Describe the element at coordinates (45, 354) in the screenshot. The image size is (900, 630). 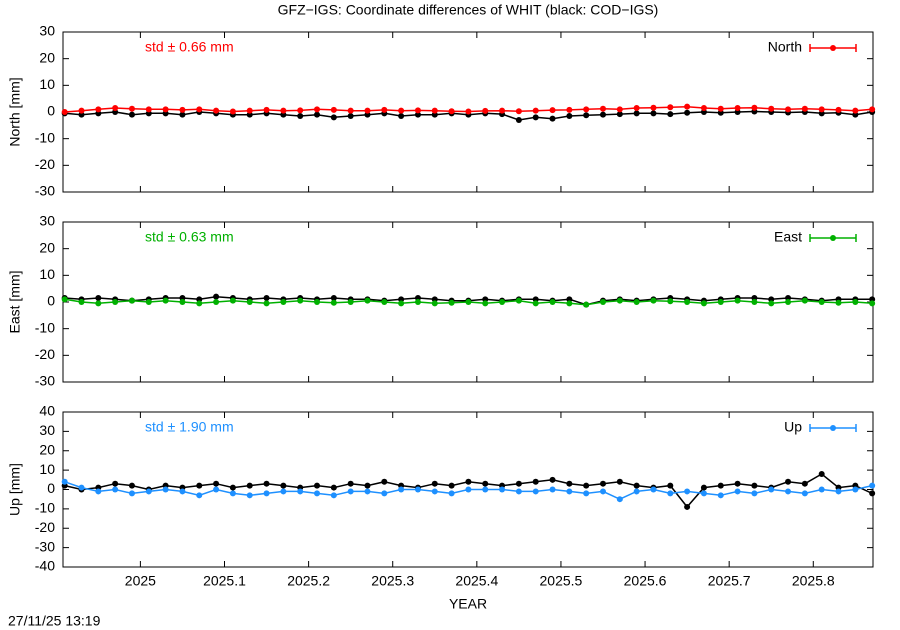
I see `y-tick-label: -20` at that location.